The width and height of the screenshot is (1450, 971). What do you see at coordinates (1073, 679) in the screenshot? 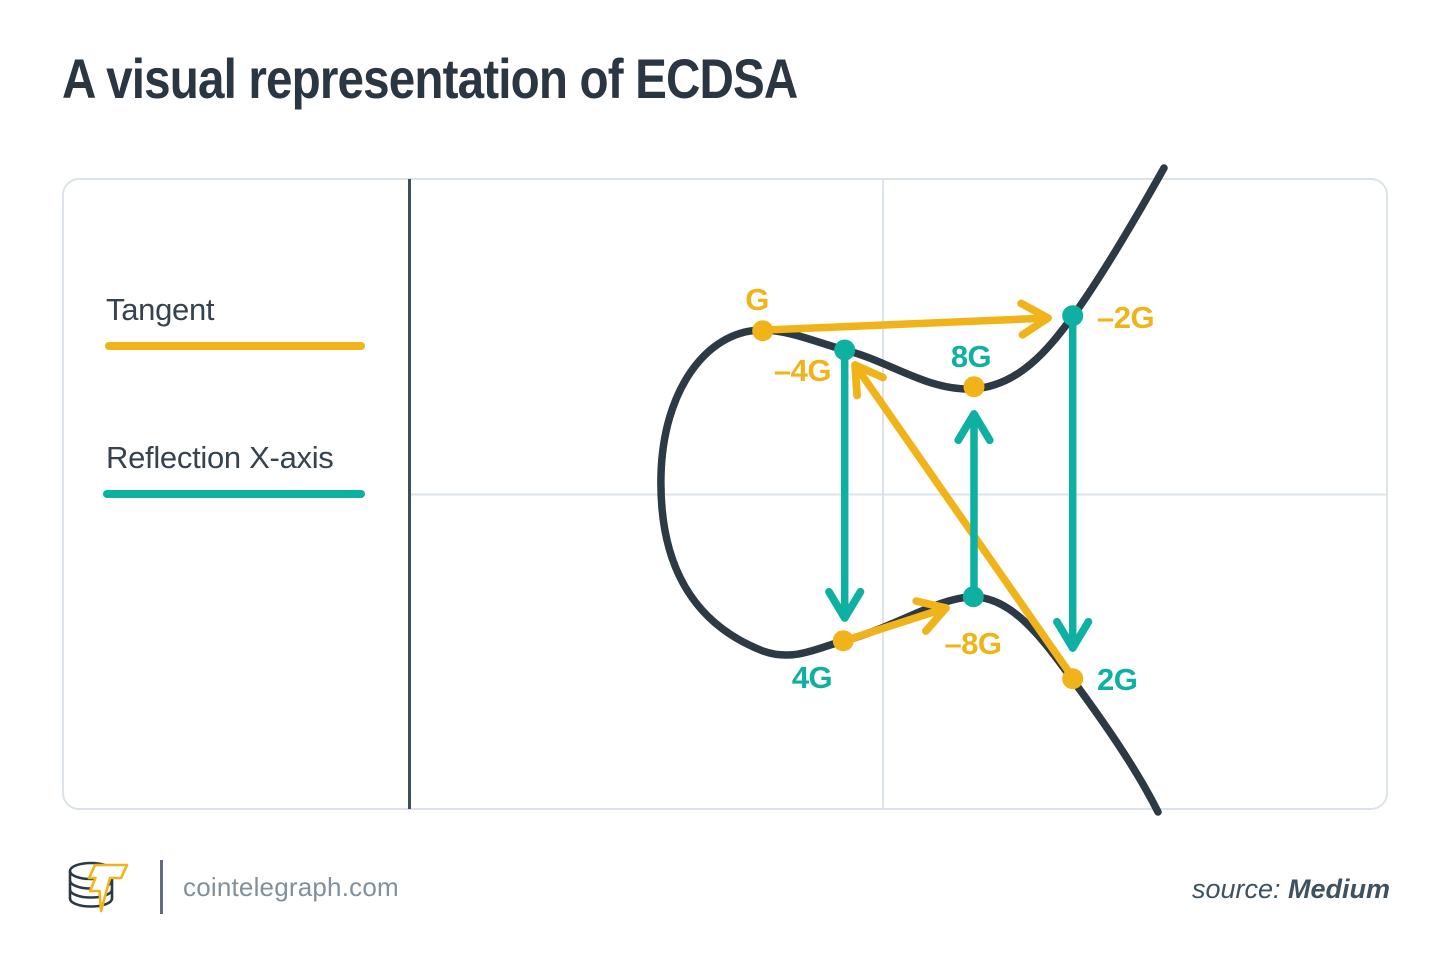
I see `point-2g` at bounding box center [1073, 679].